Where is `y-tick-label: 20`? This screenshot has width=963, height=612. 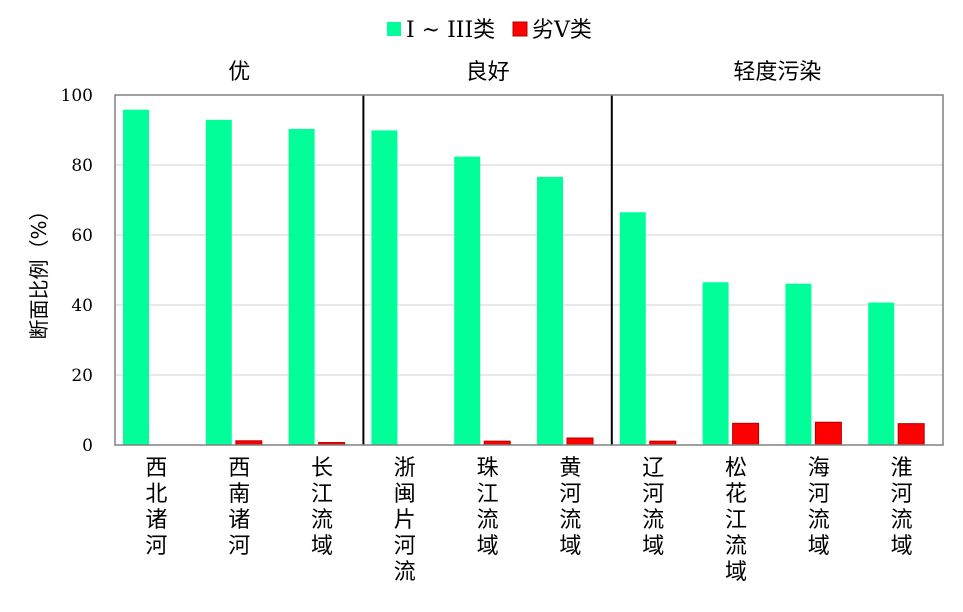
y-tick-label: 20 is located at coordinates (82, 376).